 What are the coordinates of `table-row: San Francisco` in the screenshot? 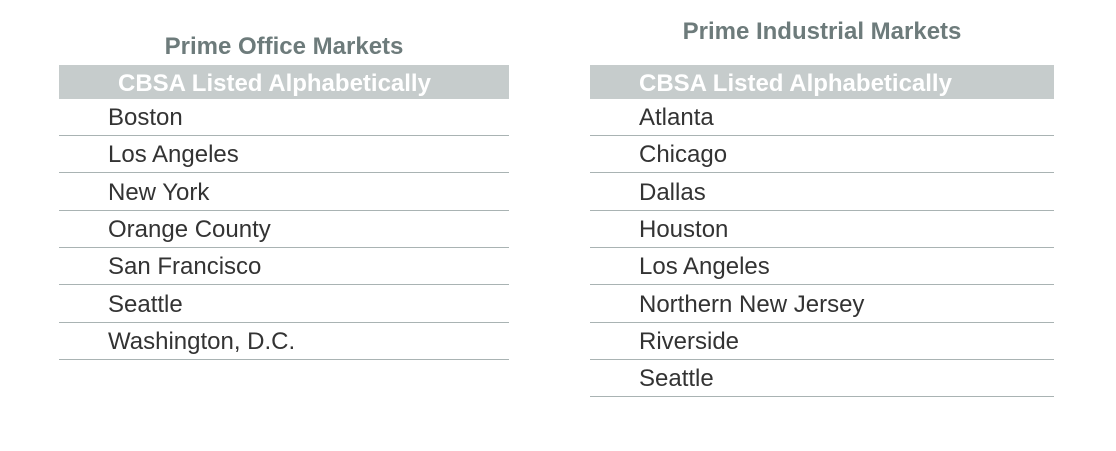 It's located at (284, 267).